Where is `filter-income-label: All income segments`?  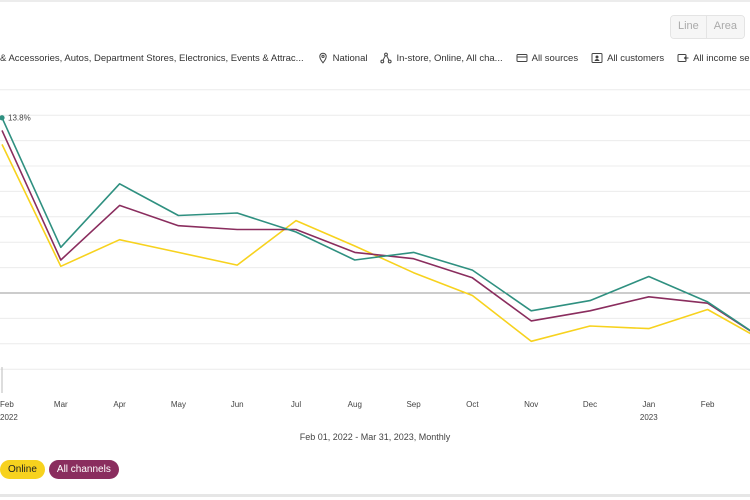
filter-income-label: All income segments is located at coordinates (721, 58).